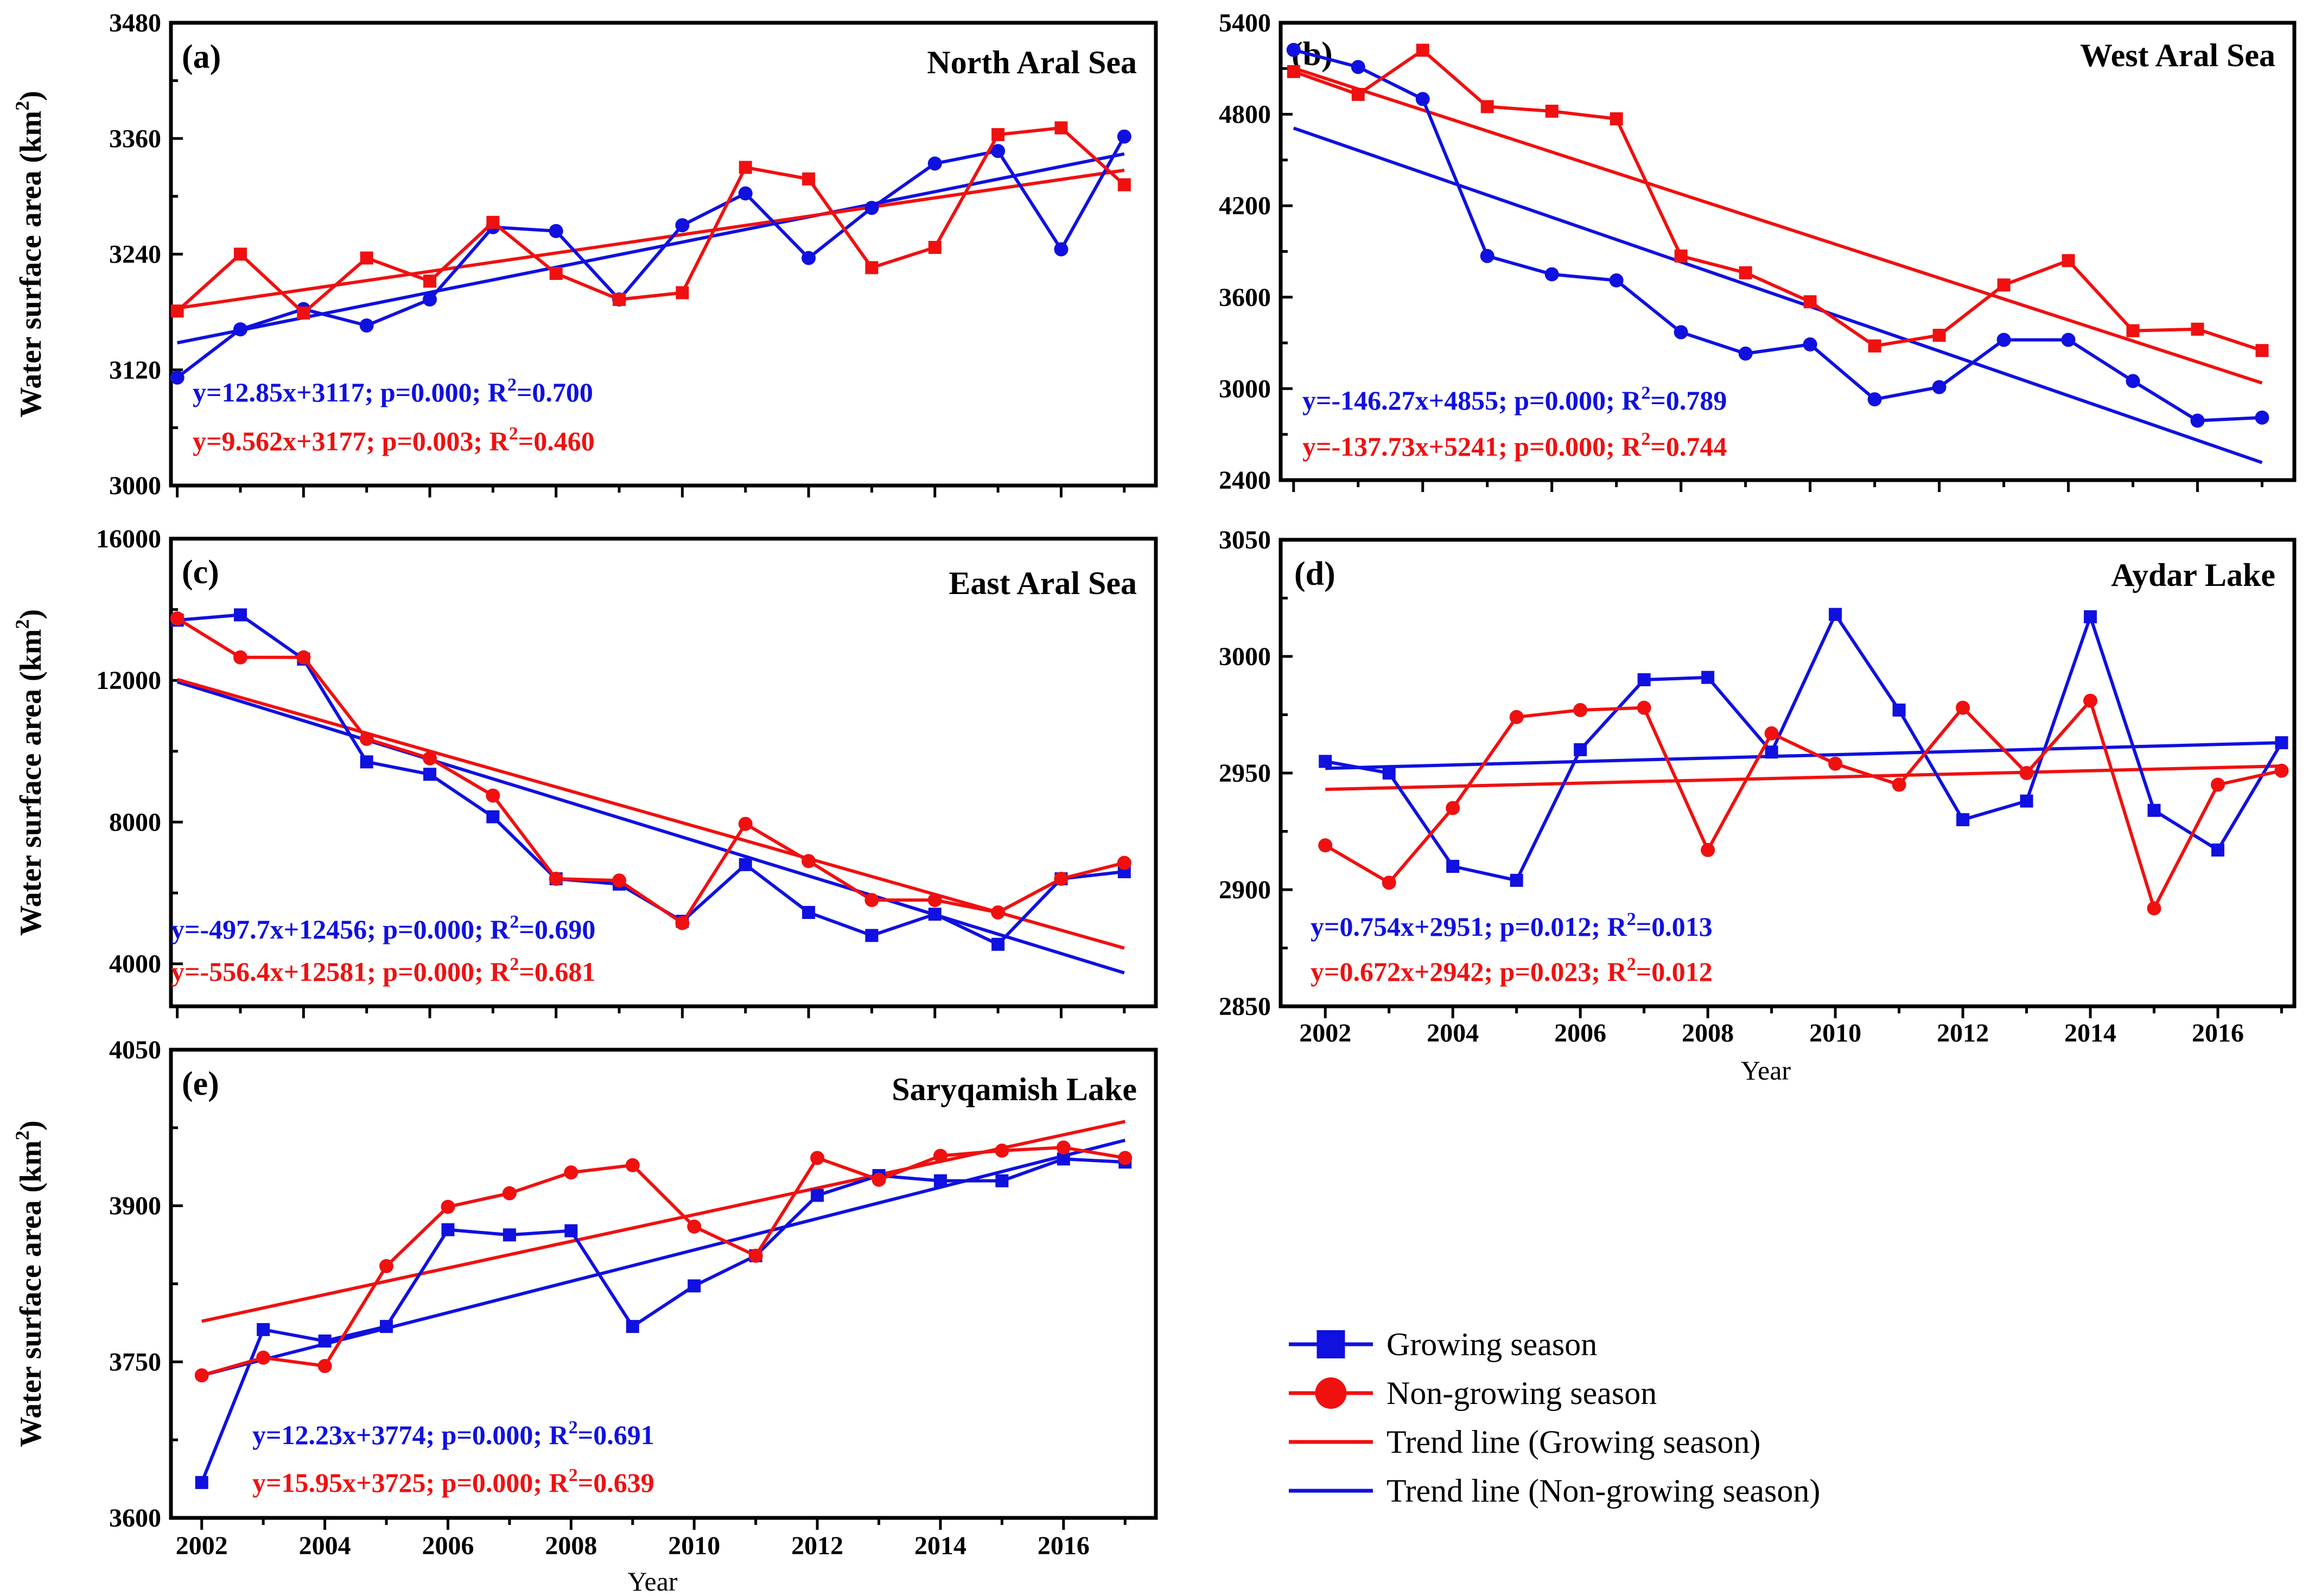  I want to click on panel-d-xtick-label: 2006, so click(1580, 1033).